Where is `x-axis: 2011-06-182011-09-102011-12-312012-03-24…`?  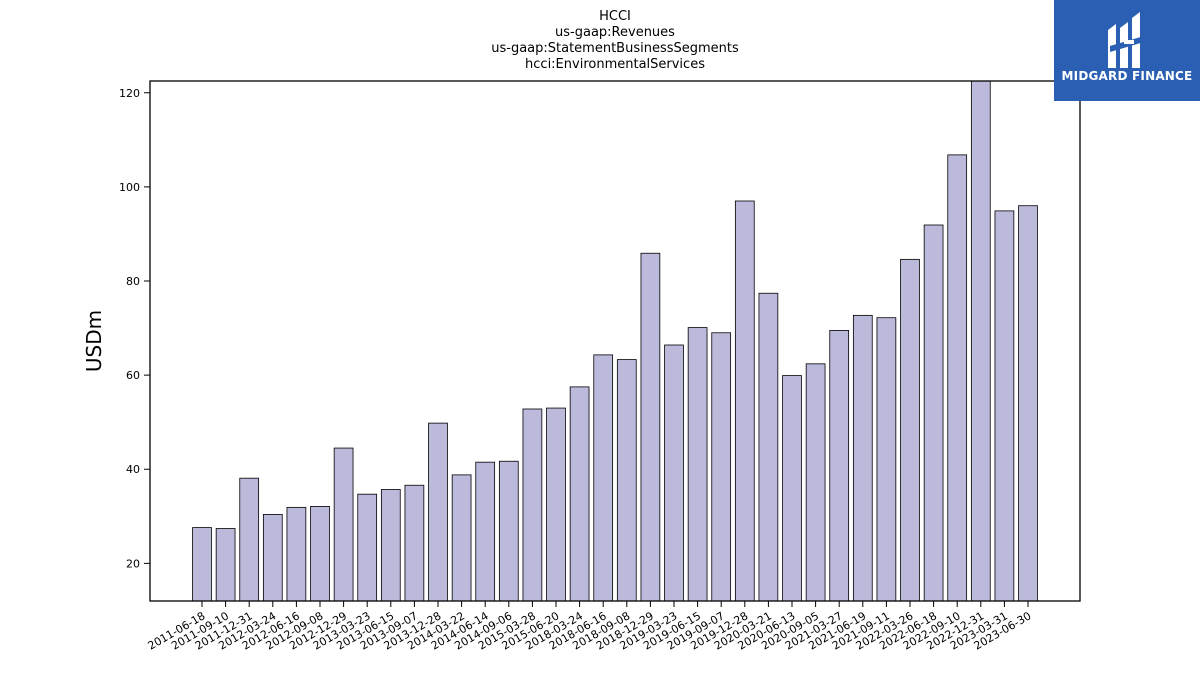
x-axis: 2011-06-182011-09-102011-12-312012-03-24… is located at coordinates (590, 627).